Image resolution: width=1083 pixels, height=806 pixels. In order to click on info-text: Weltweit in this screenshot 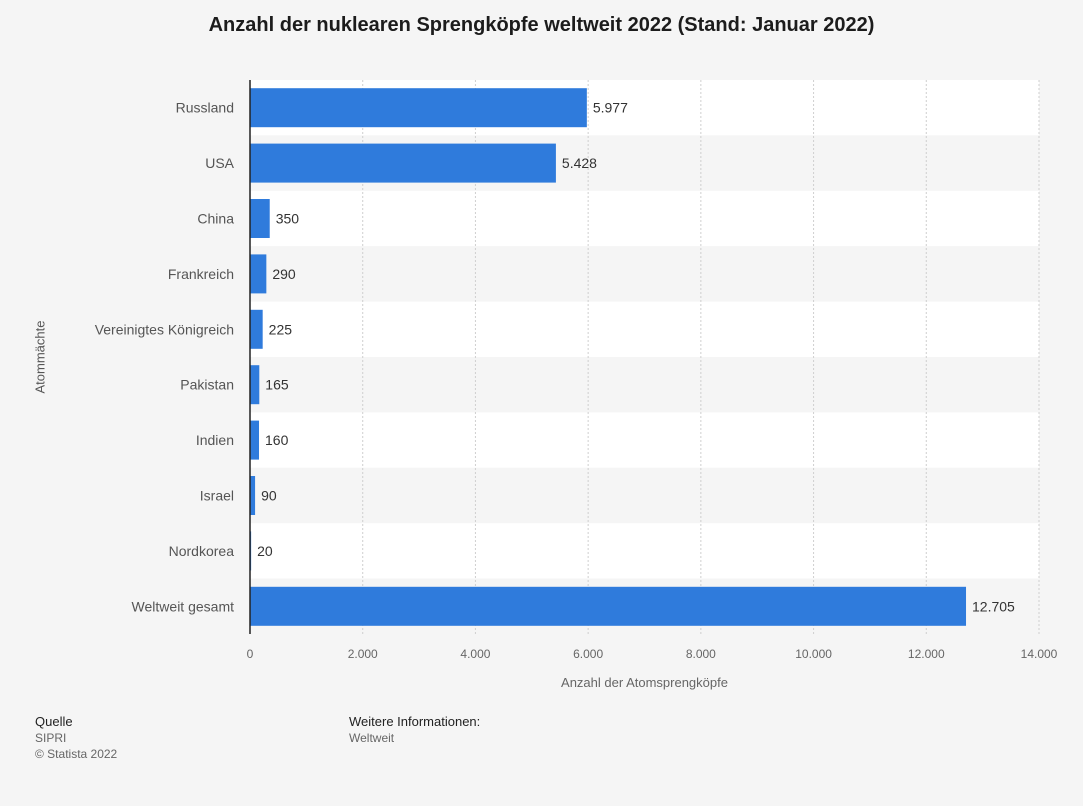, I will do `click(372, 738)`.